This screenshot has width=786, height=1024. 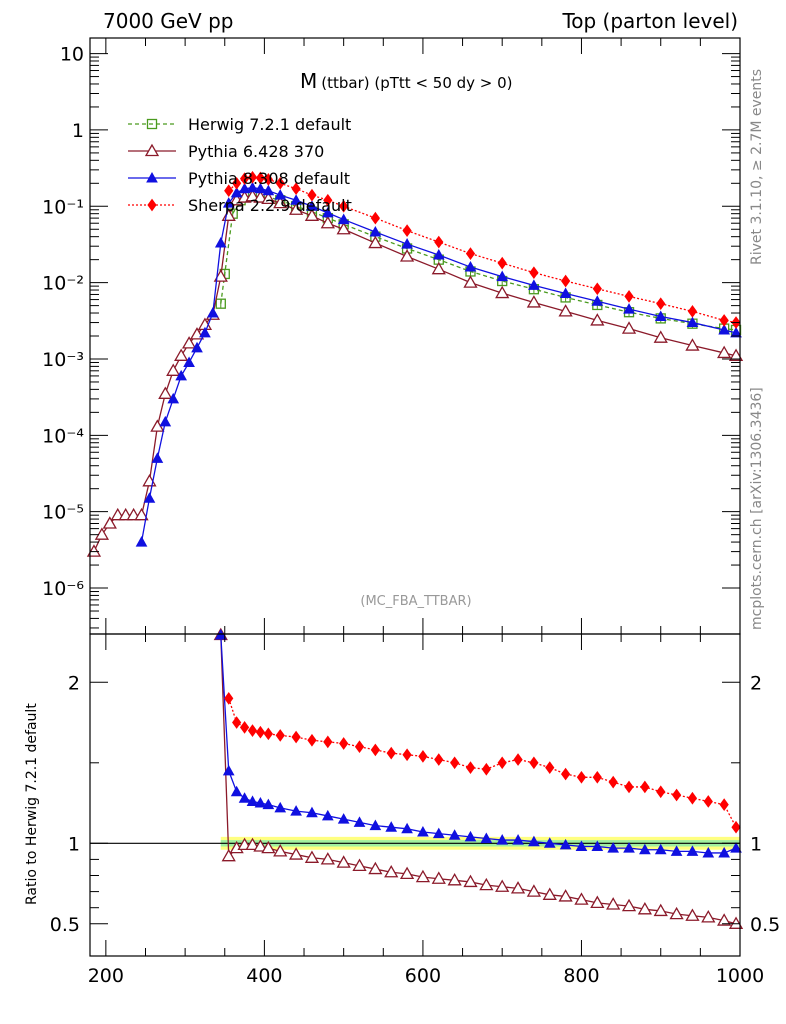 What do you see at coordinates (63, 589) in the screenshot?
I see `y-tick-label: 10⁻⁶` at bounding box center [63, 589].